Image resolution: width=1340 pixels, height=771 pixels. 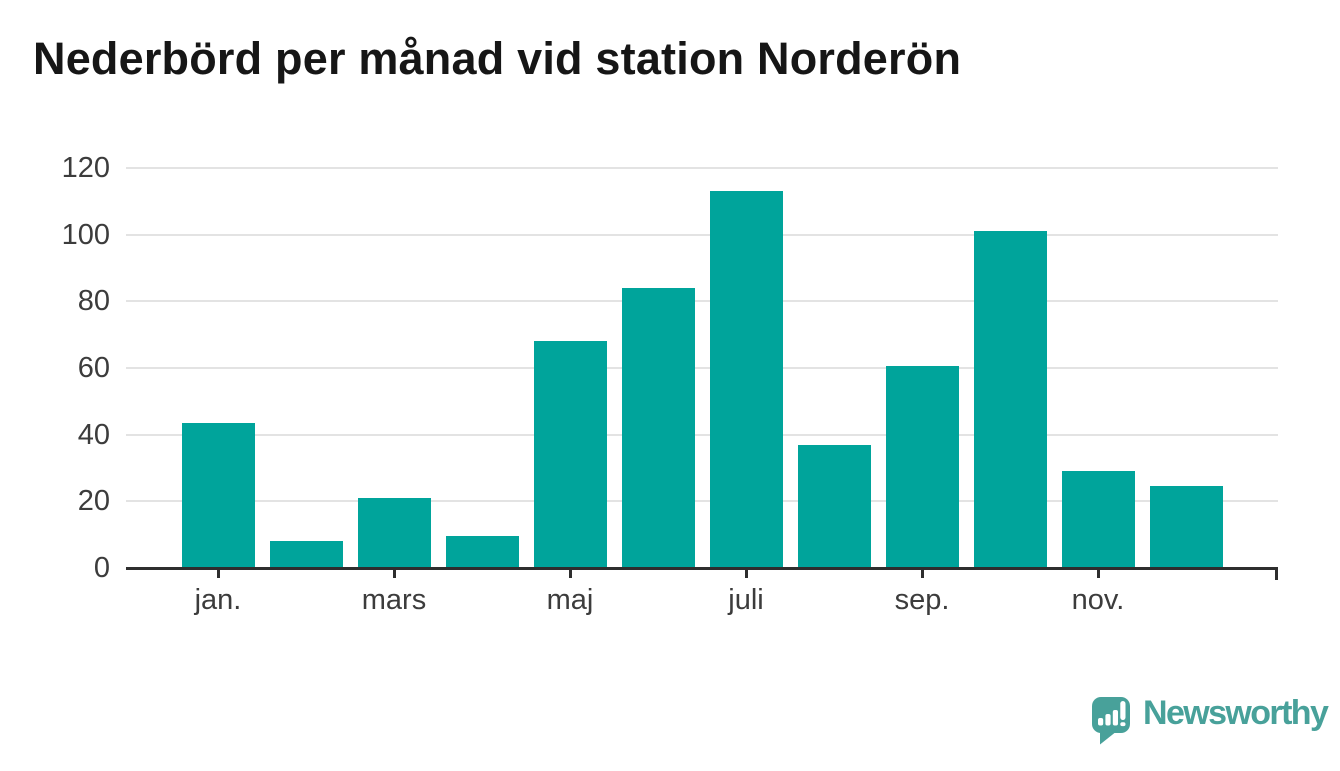 What do you see at coordinates (497, 58) in the screenshot?
I see `chart-title: Nederbörd per månad vid station Norderön` at bounding box center [497, 58].